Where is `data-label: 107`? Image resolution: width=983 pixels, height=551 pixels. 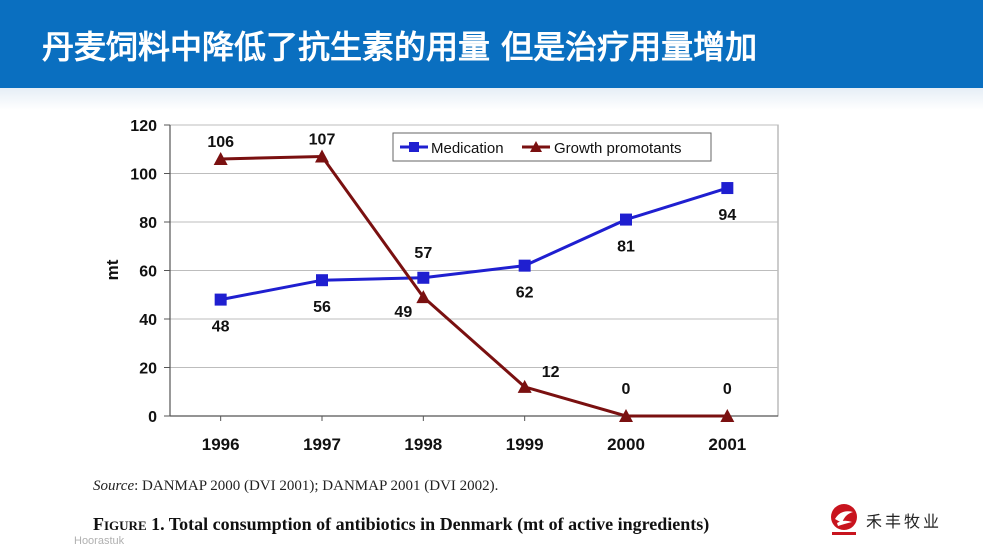 data-label: 107 is located at coordinates (322, 140).